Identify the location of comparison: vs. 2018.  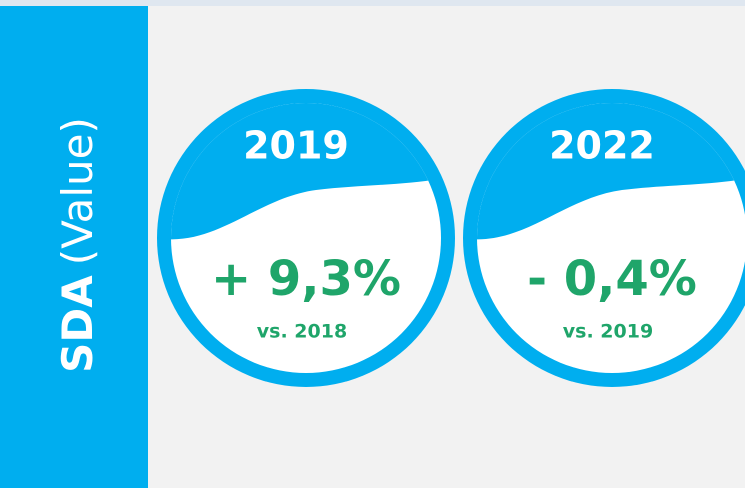
(302, 332).